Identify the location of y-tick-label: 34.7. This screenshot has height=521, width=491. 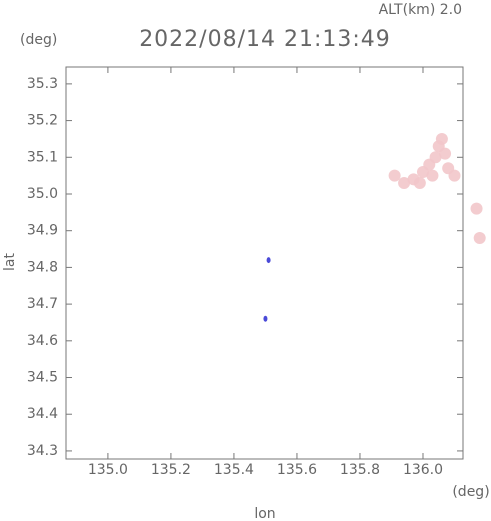
(42, 304).